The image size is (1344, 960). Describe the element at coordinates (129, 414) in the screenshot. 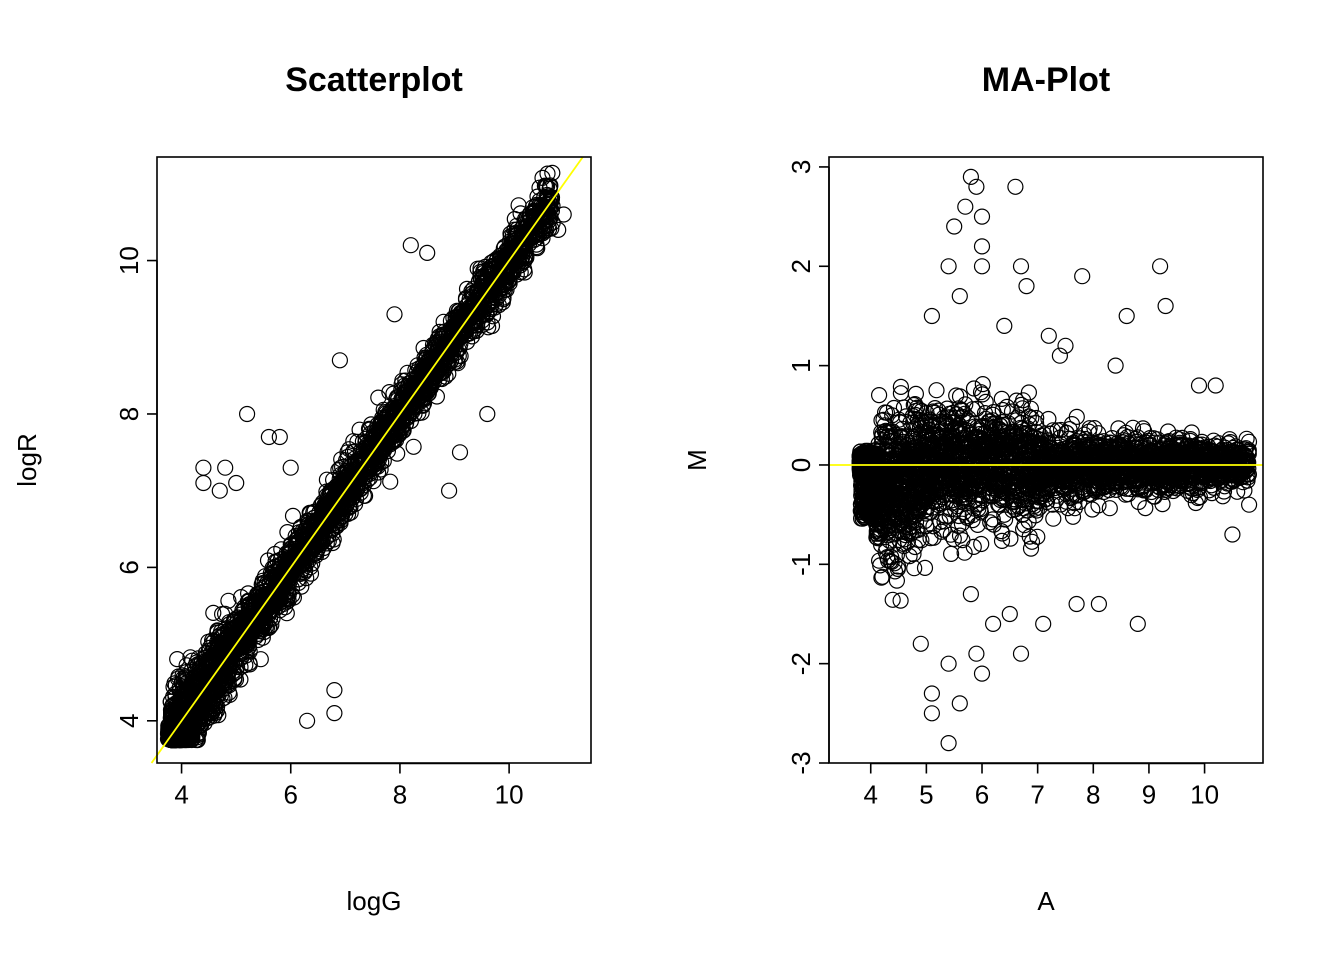

I see `y-tick-label: 8` at that location.